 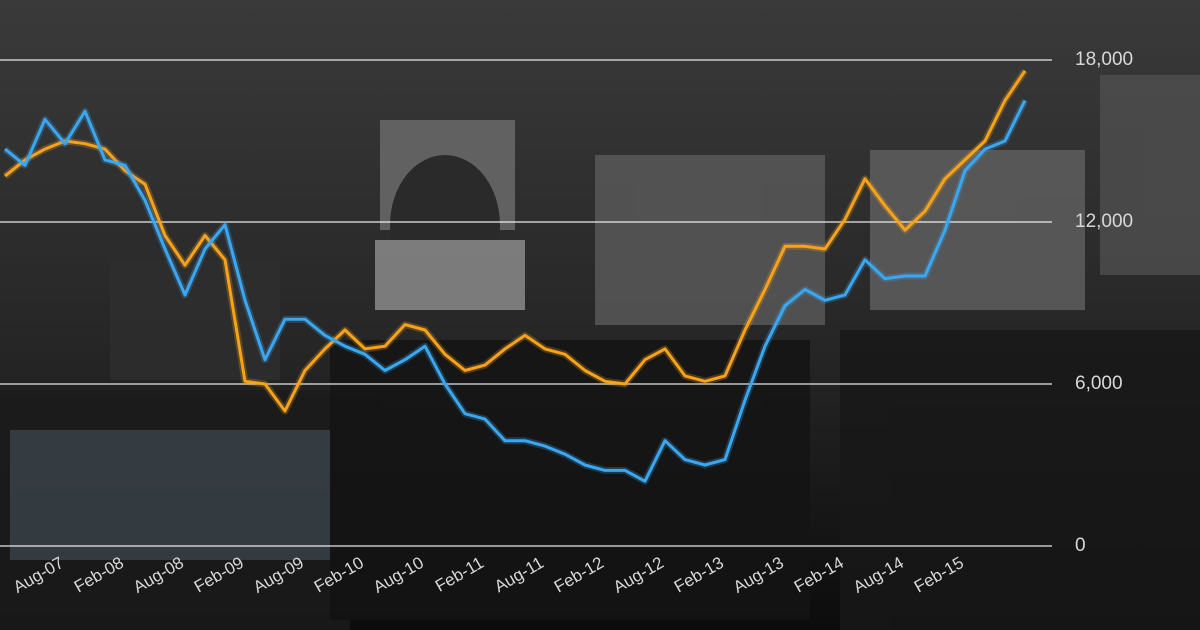 What do you see at coordinates (1080, 545) in the screenshot?
I see `y-tick-label: 0` at bounding box center [1080, 545].